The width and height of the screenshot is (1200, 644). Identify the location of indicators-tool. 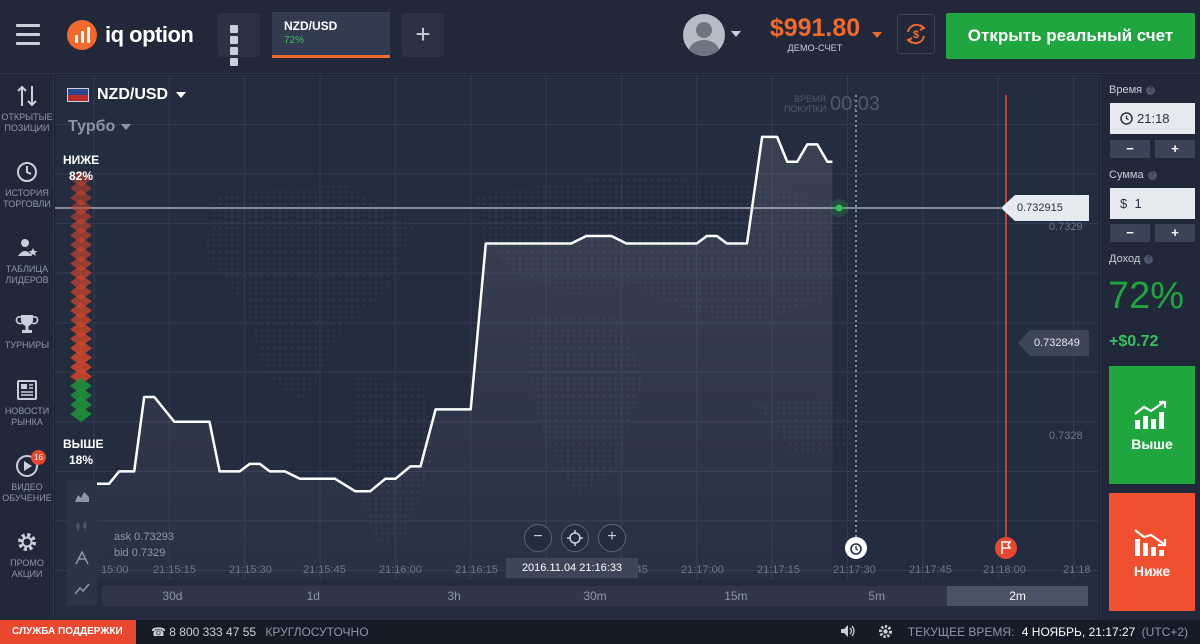
(82, 557).